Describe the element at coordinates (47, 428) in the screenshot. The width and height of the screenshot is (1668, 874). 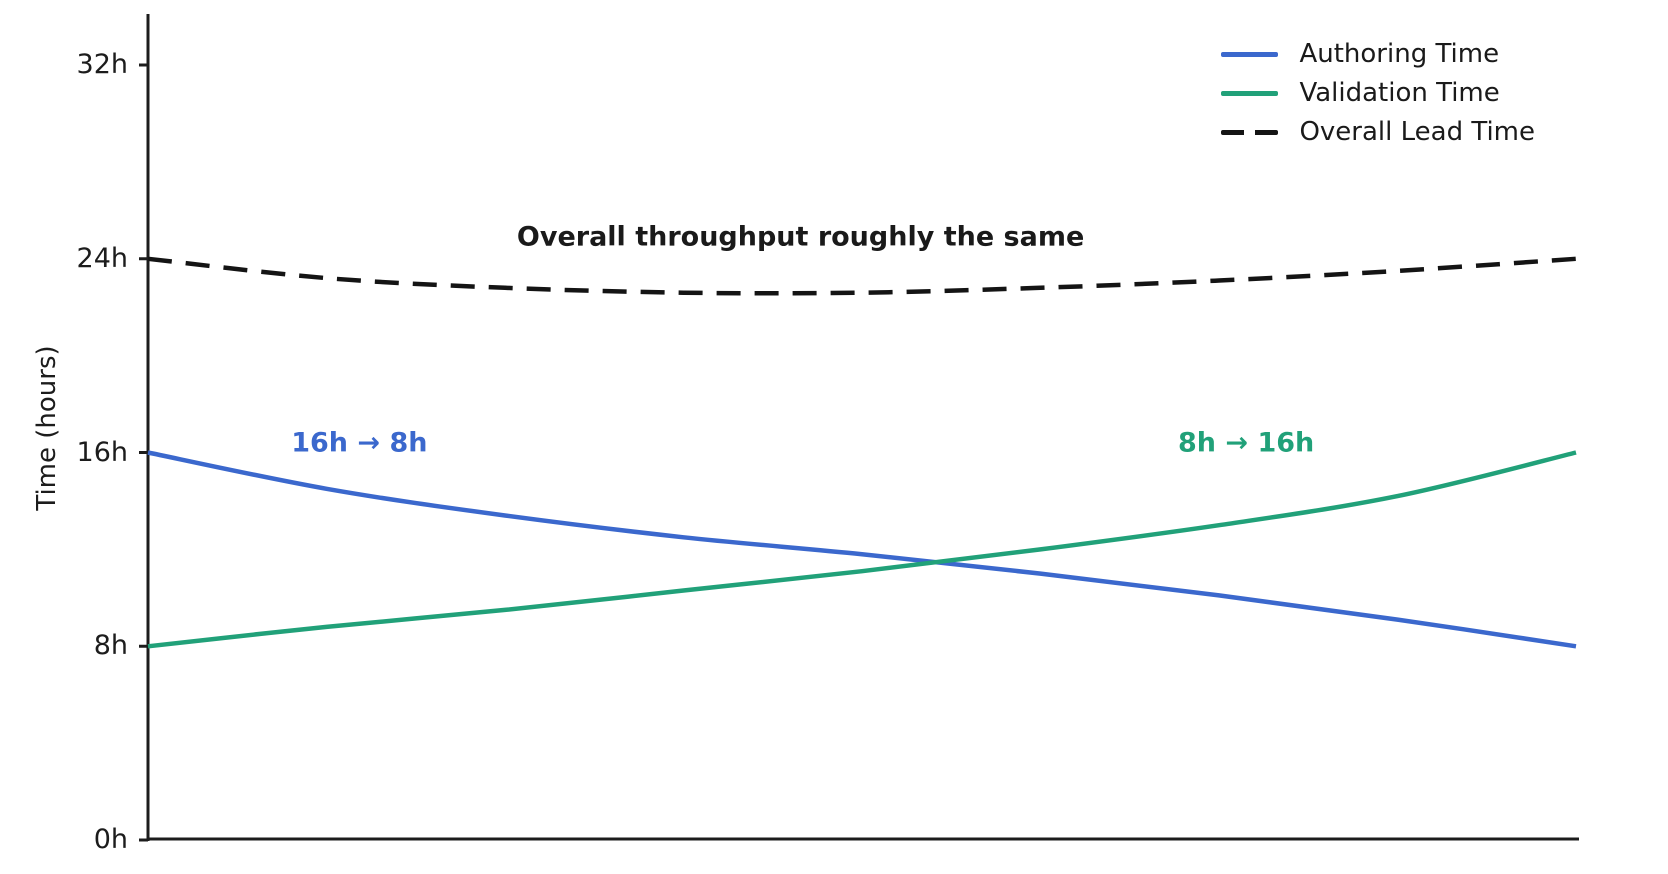
I see `y-axis-title: Time (hours)` at that location.